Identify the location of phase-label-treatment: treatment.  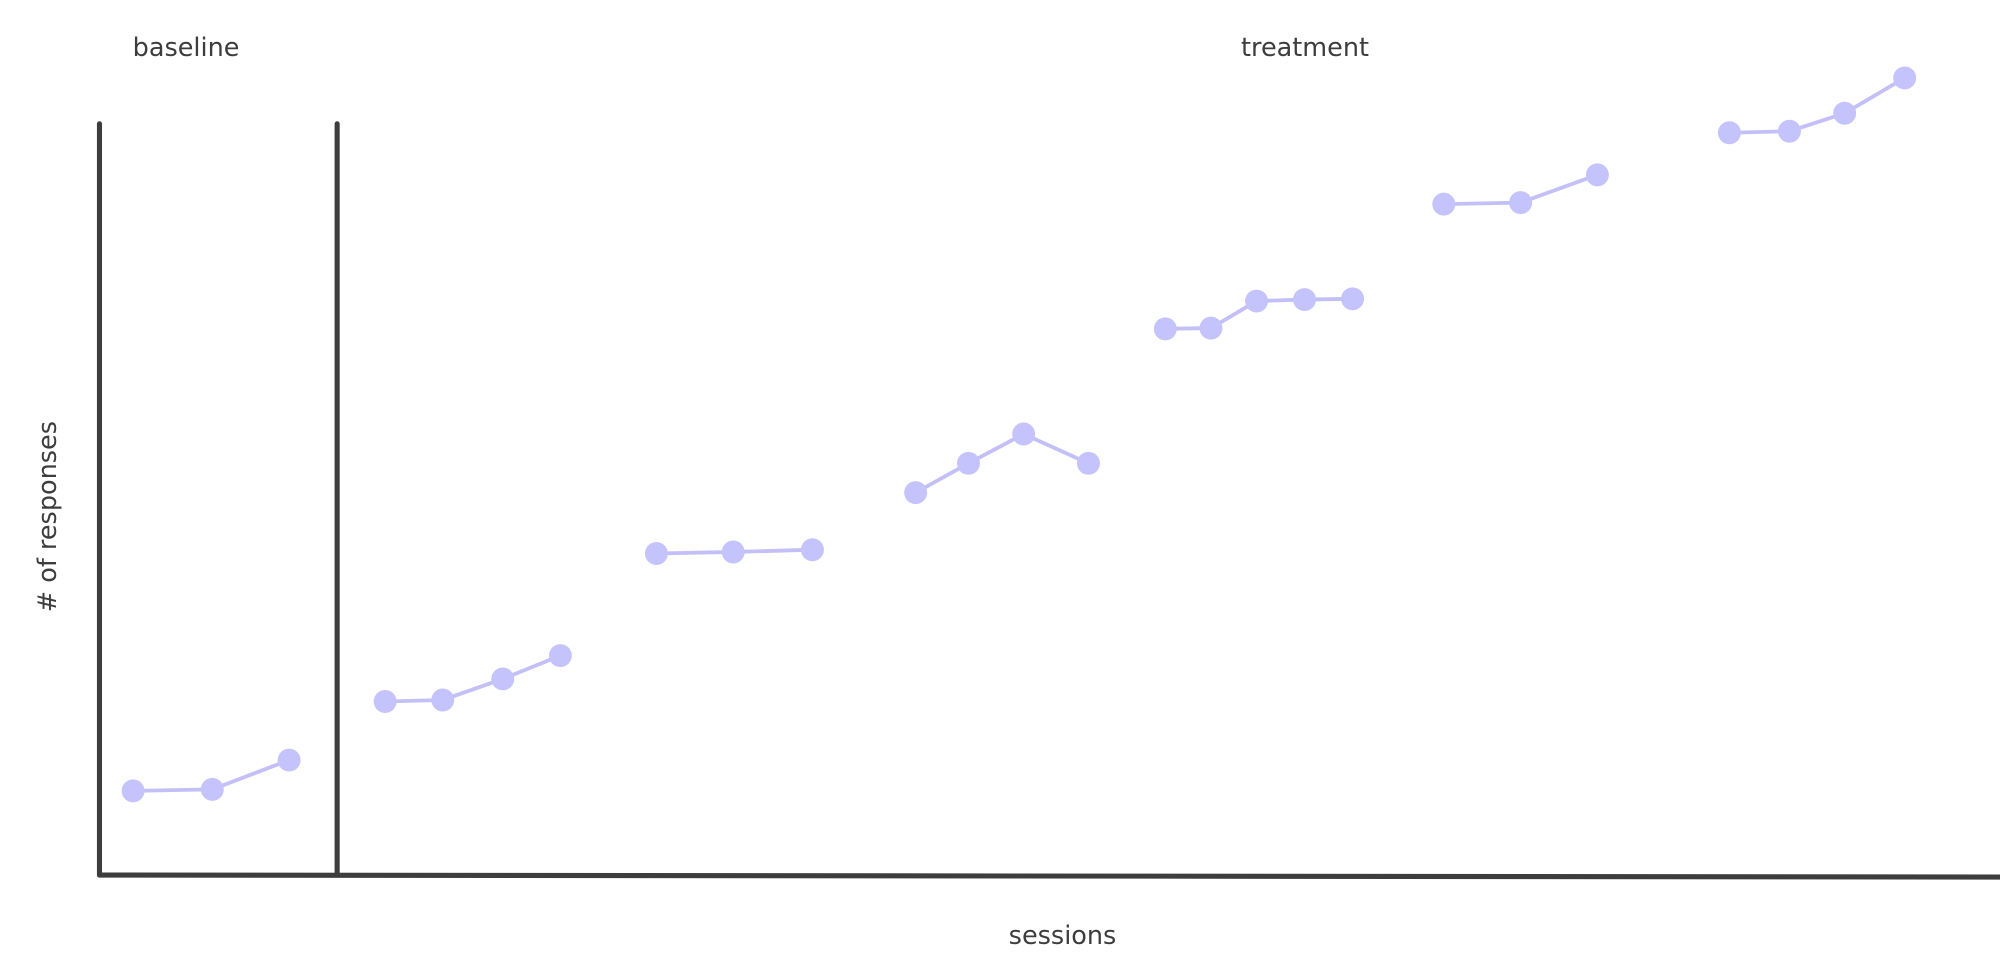
(1305, 48).